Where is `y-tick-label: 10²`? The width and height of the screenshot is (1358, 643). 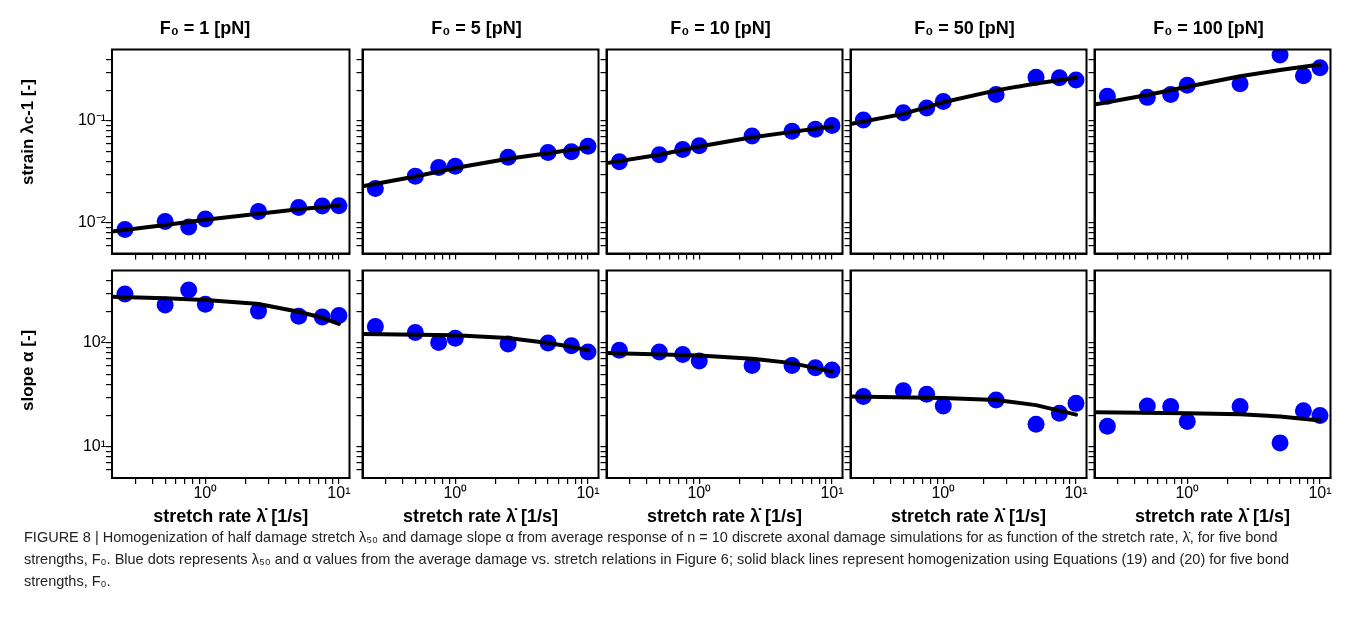
y-tick-label: 10² is located at coordinates (94, 341).